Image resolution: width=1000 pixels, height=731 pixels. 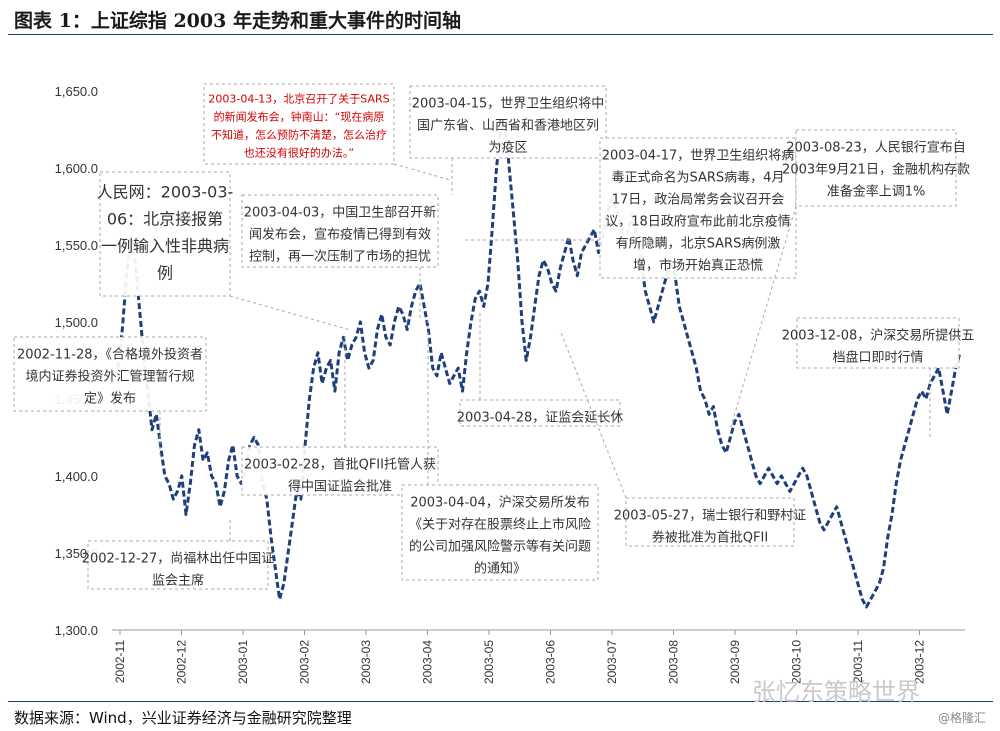 What do you see at coordinates (299, 134) in the screenshot?
I see `annotation-text: 不知道，怎么预防不清楚，怎么治疗` at bounding box center [299, 134].